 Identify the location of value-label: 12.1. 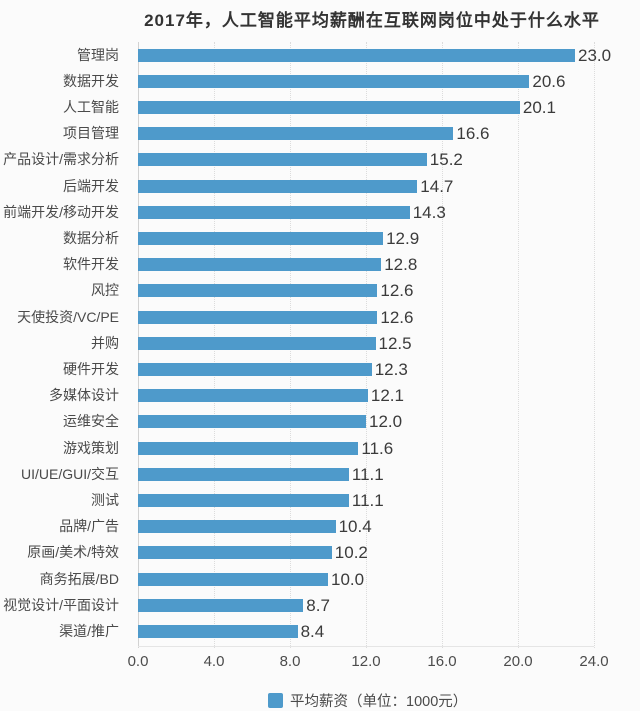
(387, 396).